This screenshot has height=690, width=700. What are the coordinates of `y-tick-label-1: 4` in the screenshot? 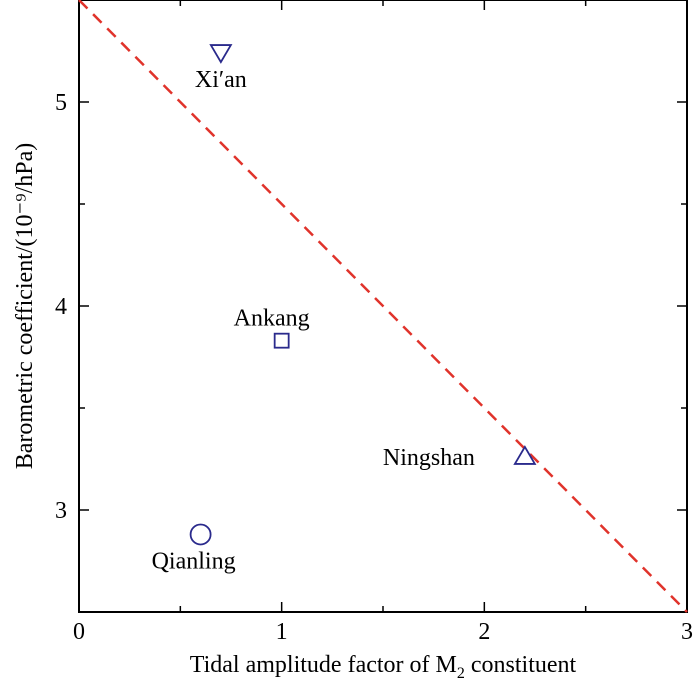 It's located at (61, 307).